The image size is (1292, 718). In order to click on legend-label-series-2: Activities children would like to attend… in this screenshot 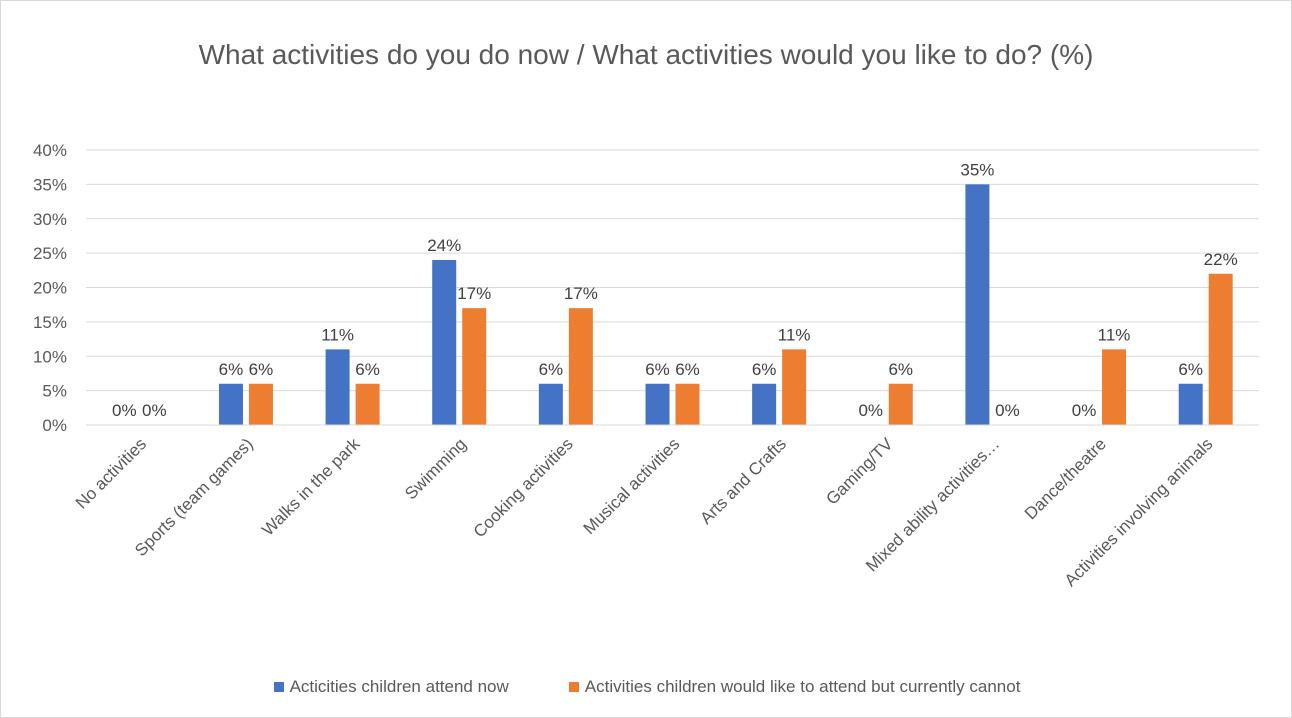, I will do `click(802, 686)`.